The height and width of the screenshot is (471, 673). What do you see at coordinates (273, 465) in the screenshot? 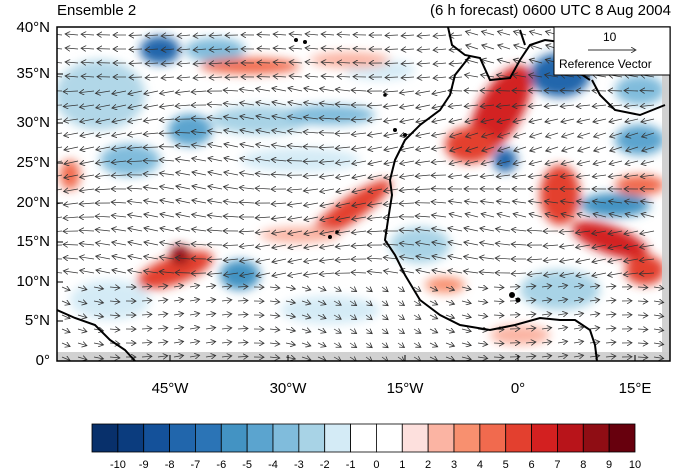
I see `colorbar-label: -4` at bounding box center [273, 465].